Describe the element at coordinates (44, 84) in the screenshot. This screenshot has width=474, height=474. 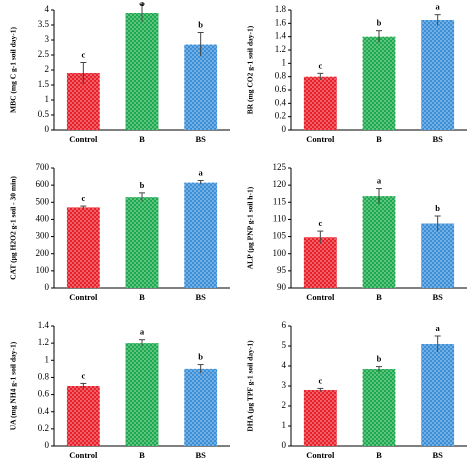
I see `y-tick-label: 1.5` at that location.